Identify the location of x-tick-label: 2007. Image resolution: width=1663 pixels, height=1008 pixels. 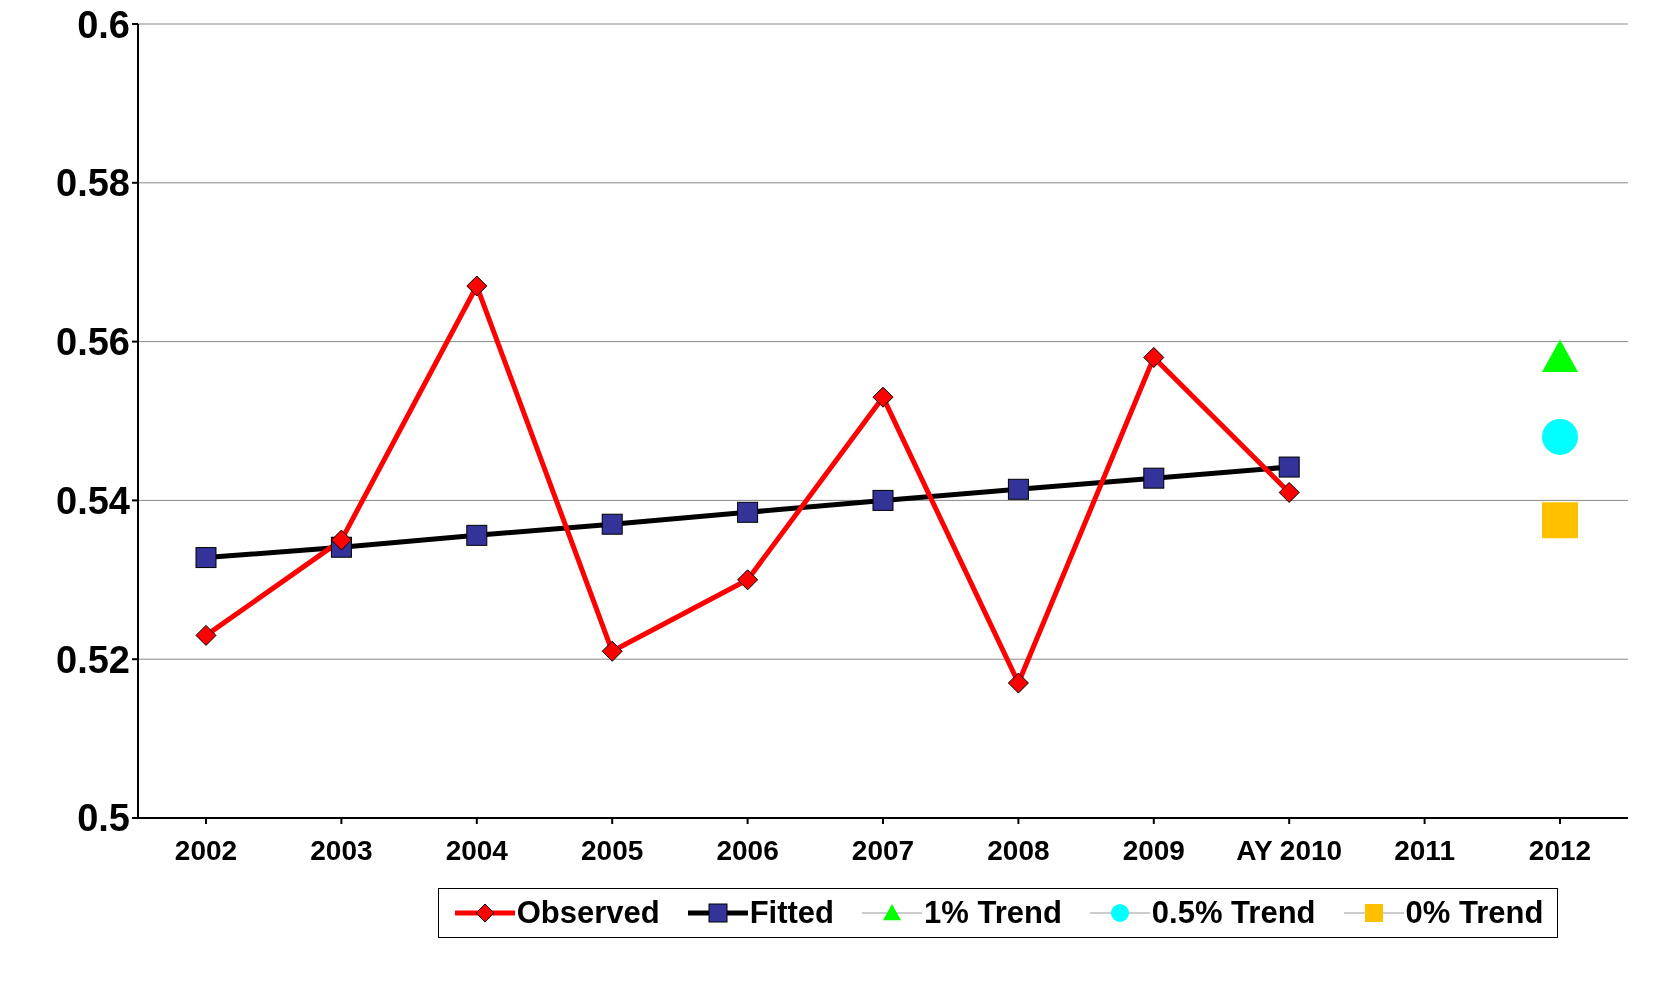
(883, 850).